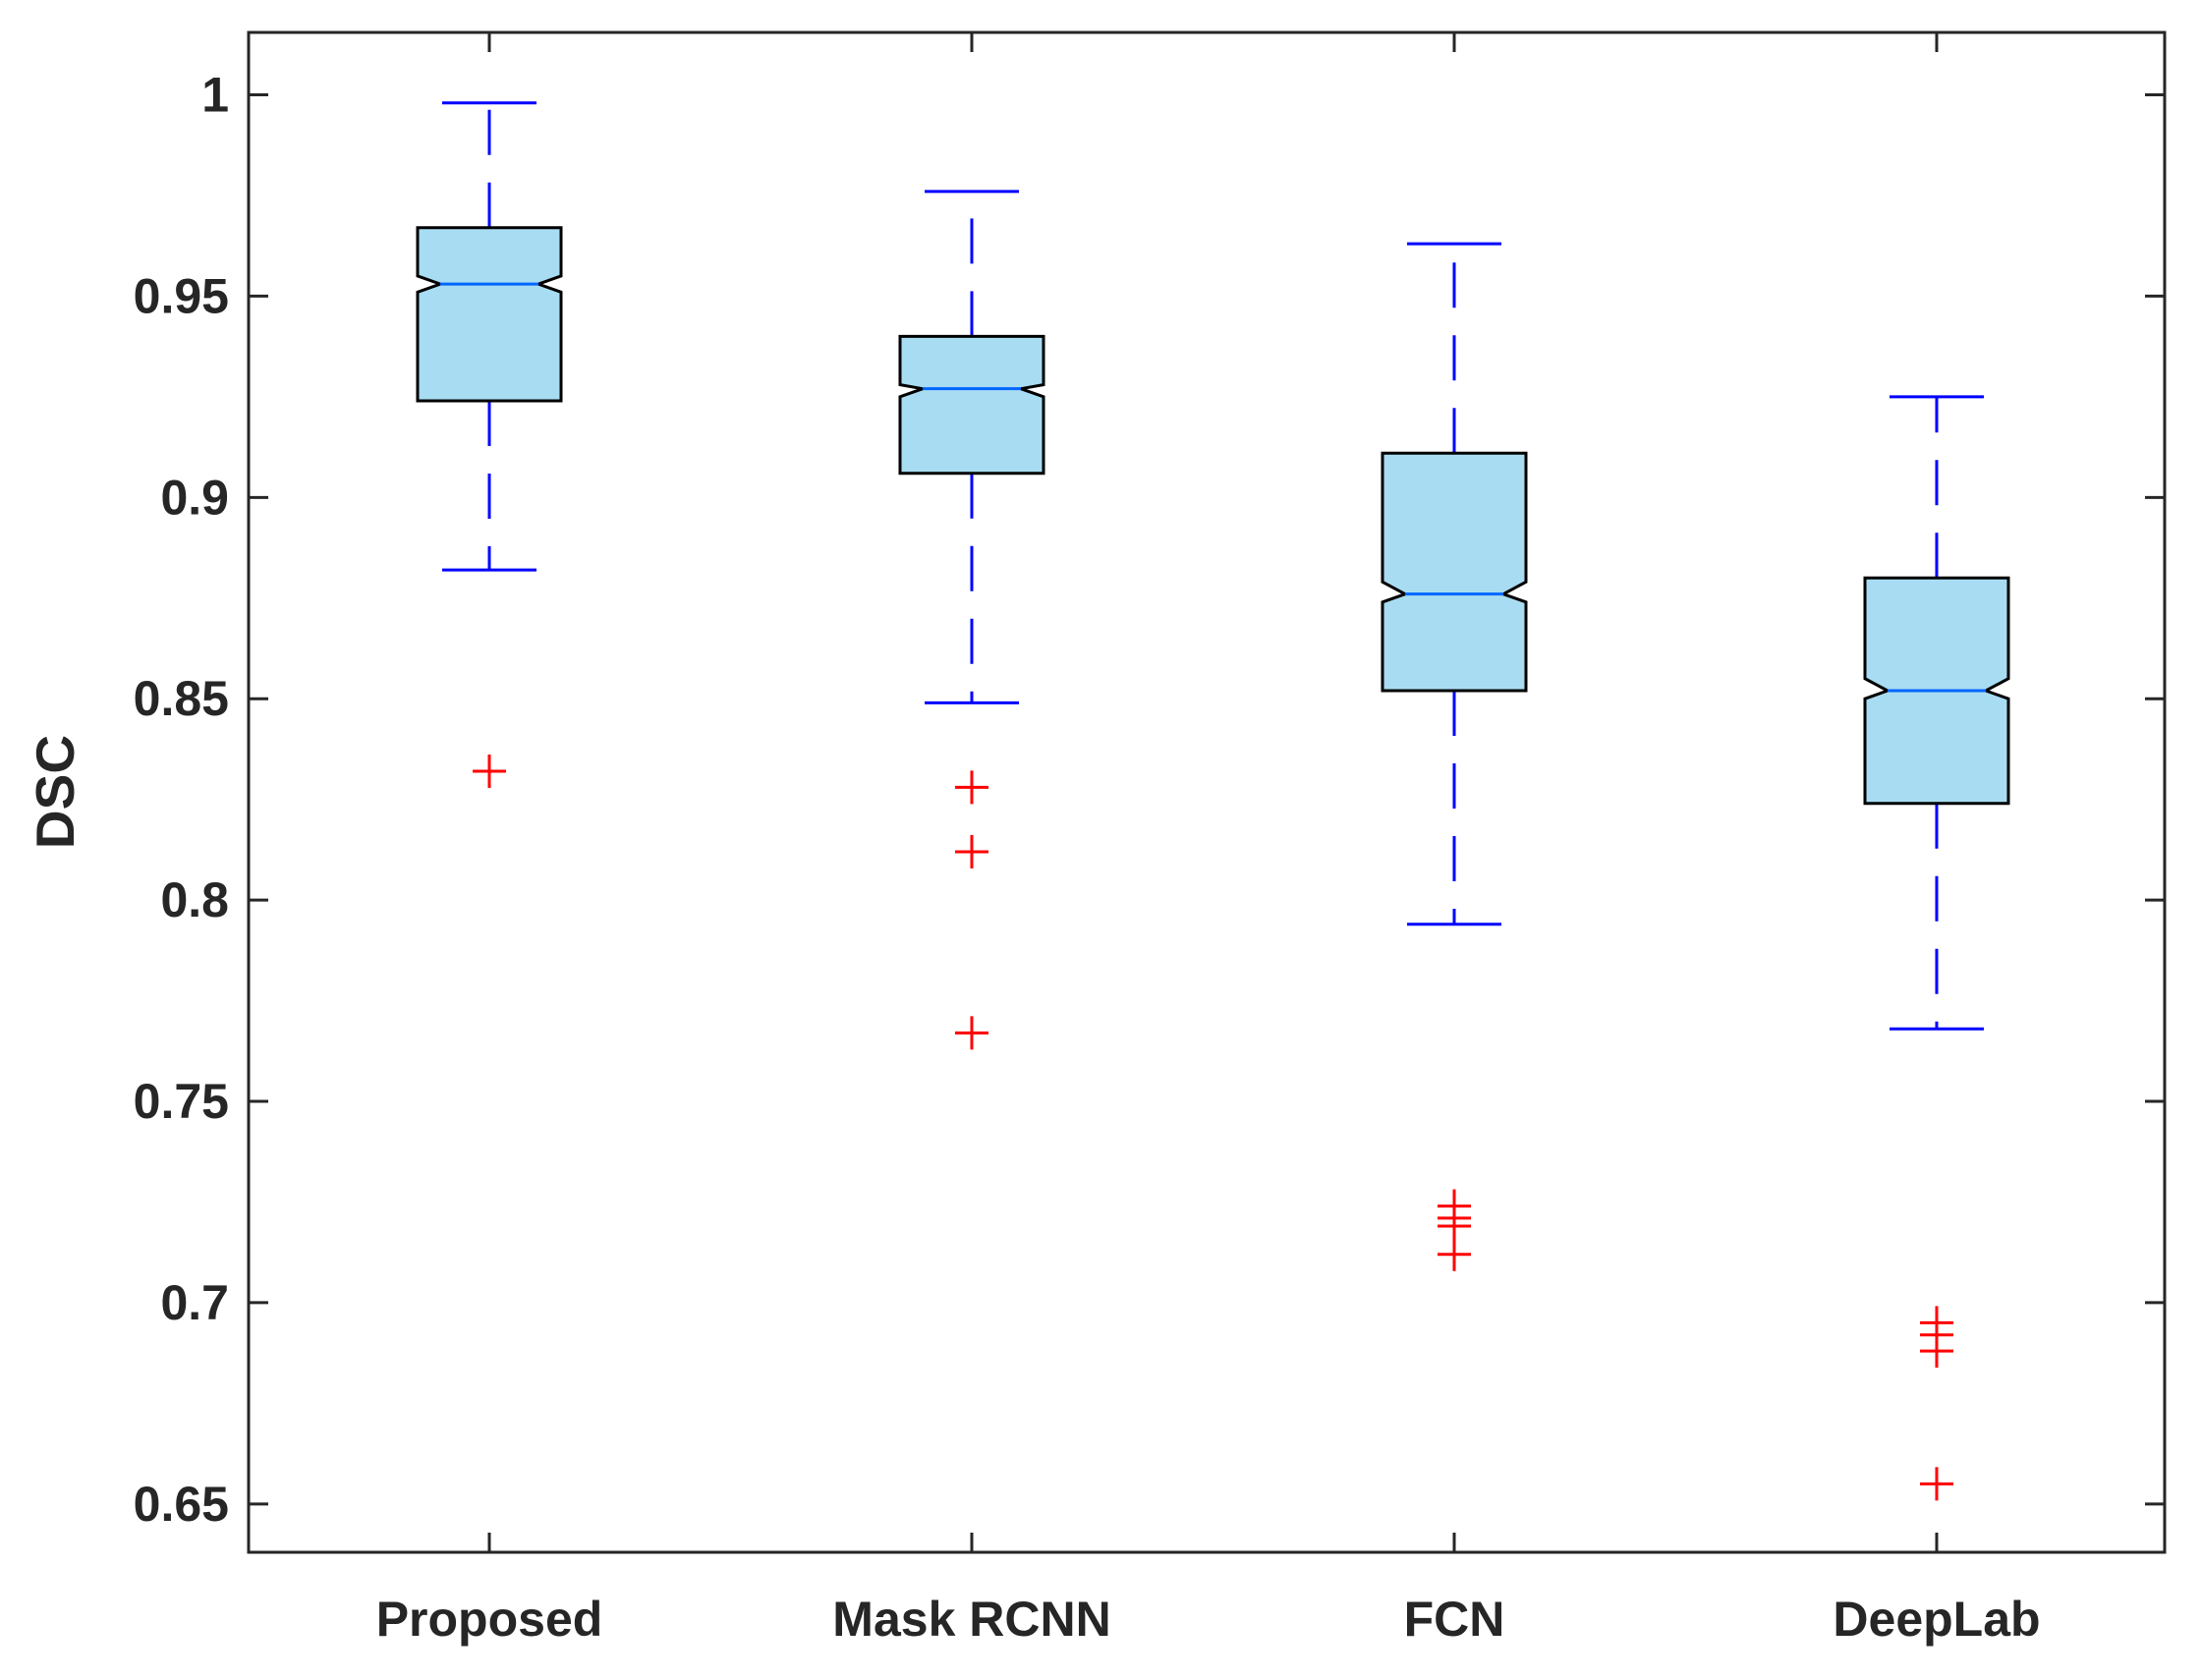 This screenshot has width=2201, height=1680. Describe the element at coordinates (194, 1302) in the screenshot. I see `y-tick-label: 0.7` at that location.